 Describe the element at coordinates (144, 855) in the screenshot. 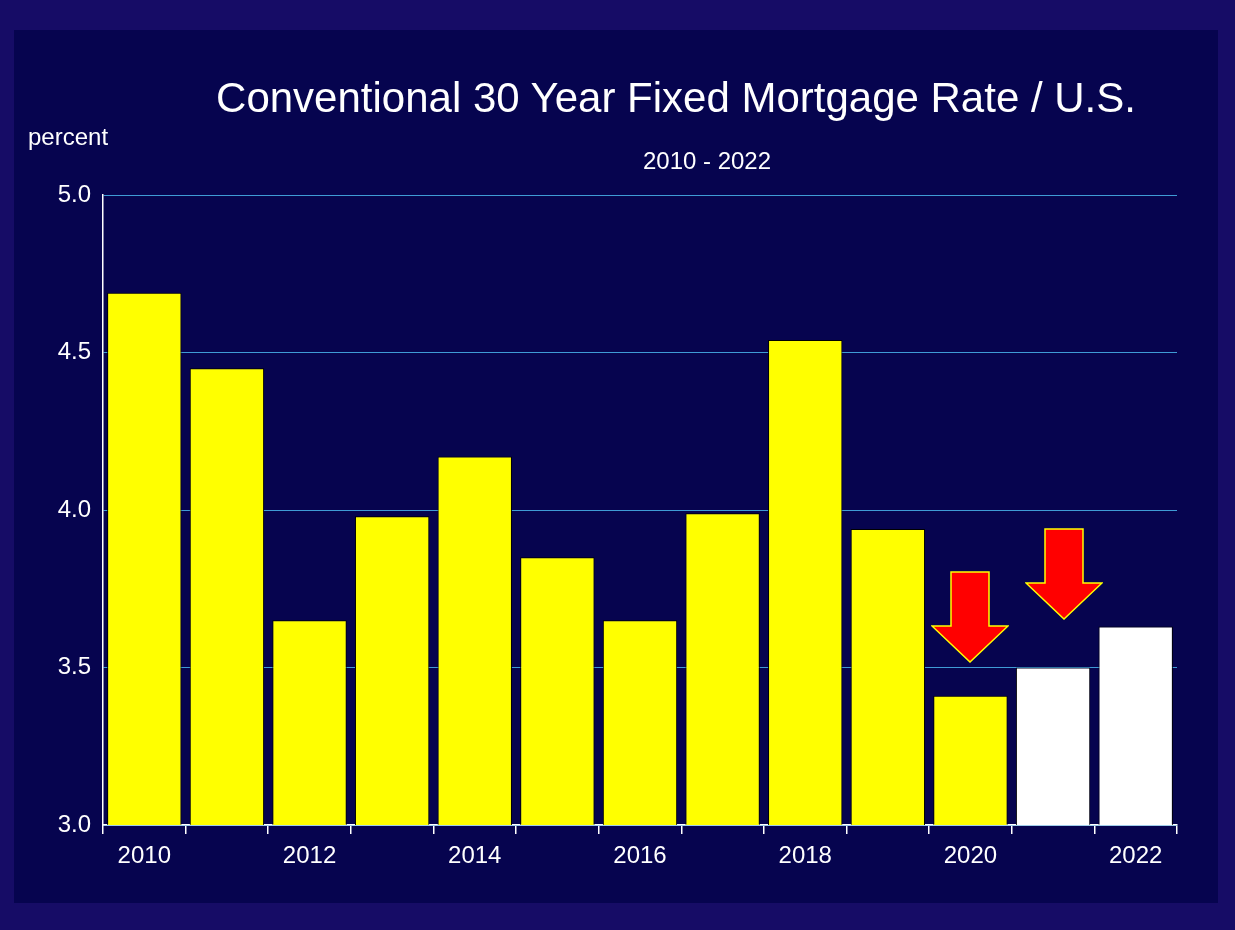

I see `x-tick-label: 2010` at that location.